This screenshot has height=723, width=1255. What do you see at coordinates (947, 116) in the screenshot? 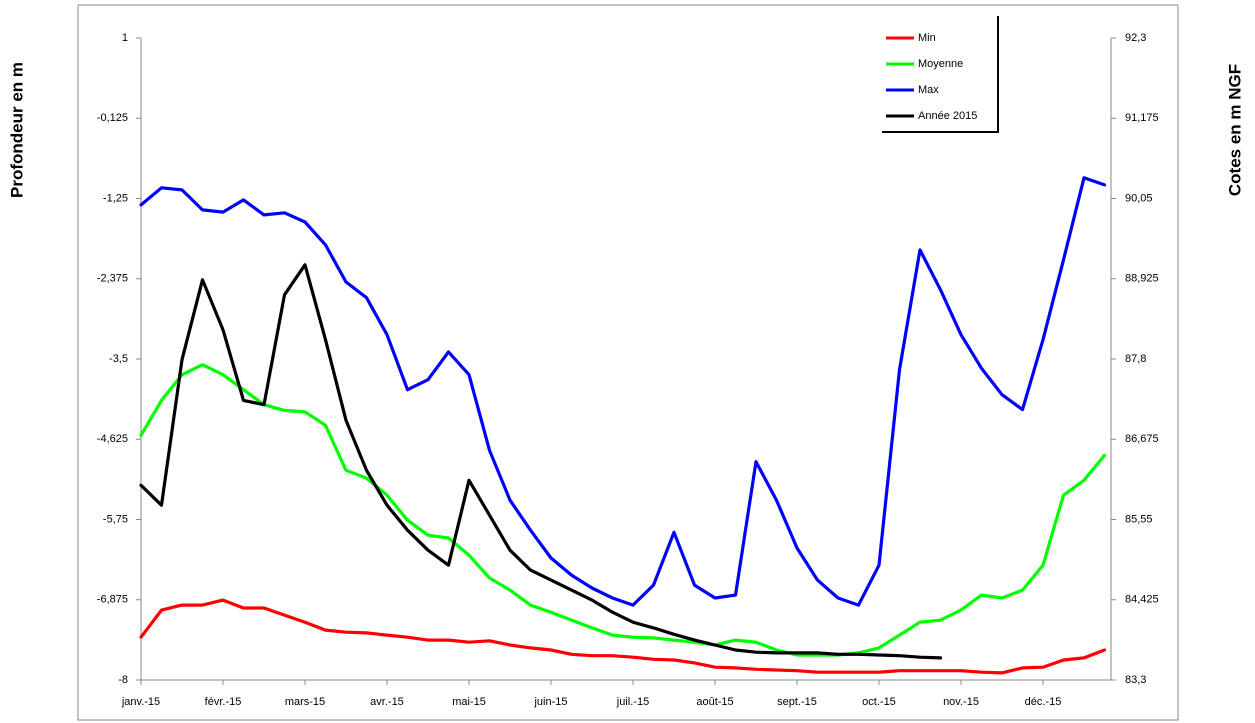
I see `legend-label: Année 2015` at bounding box center [947, 116].